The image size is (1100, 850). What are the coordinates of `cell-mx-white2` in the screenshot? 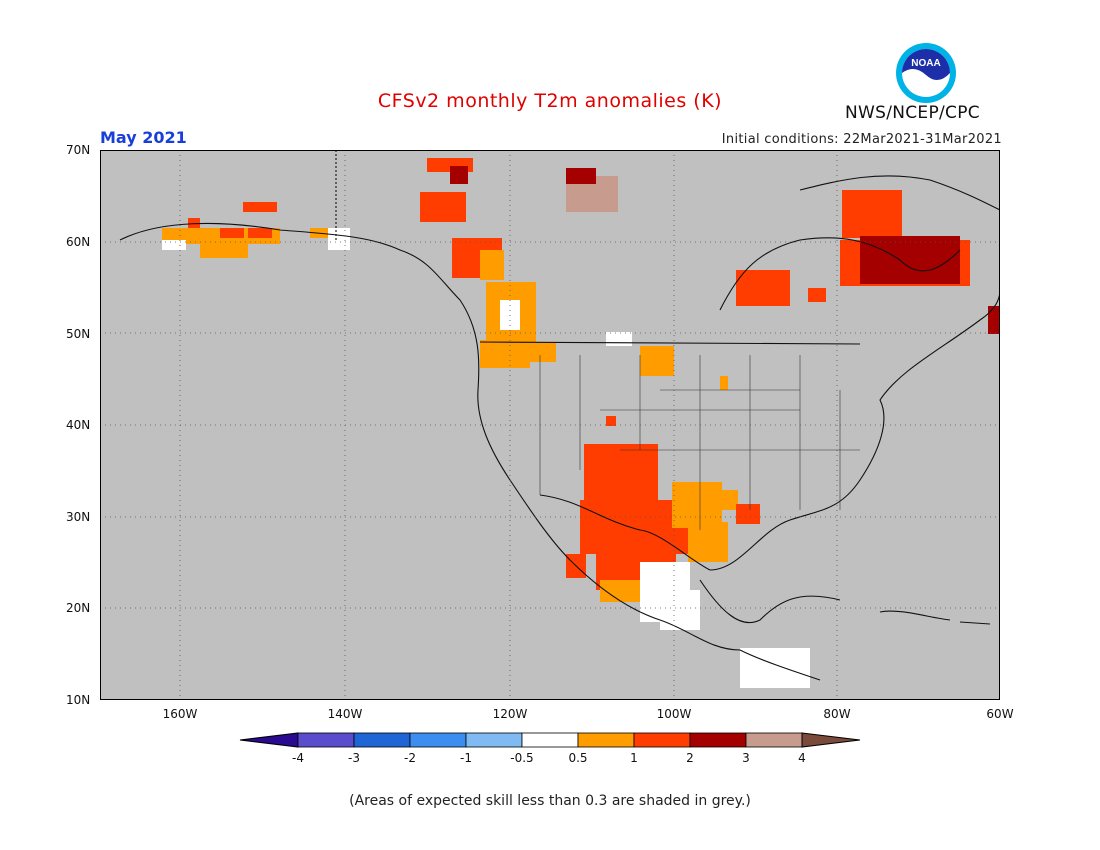 It's located at (680, 610).